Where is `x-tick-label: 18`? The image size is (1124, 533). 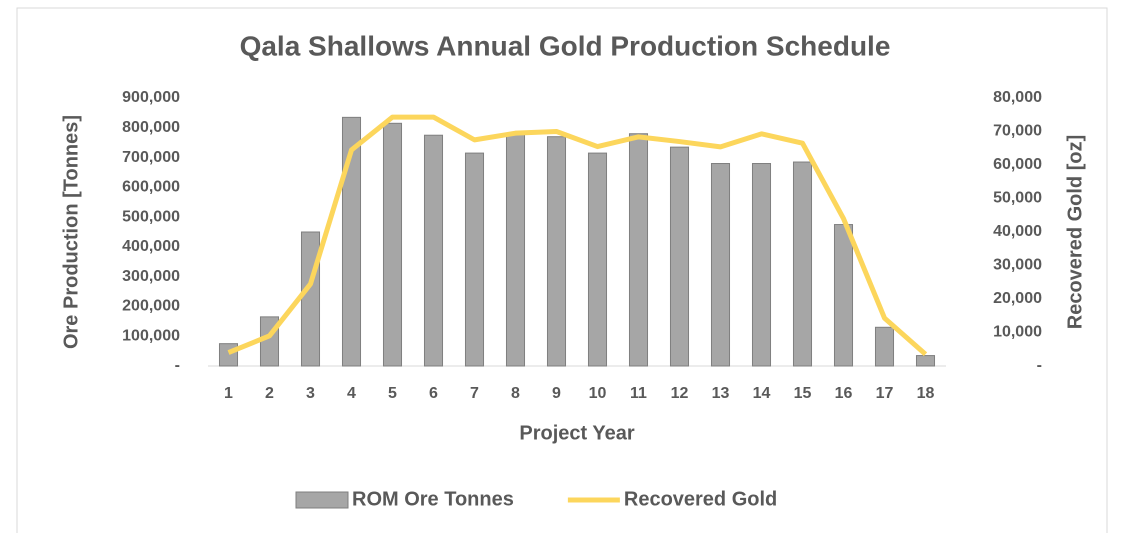 x-tick-label: 18 is located at coordinates (926, 393).